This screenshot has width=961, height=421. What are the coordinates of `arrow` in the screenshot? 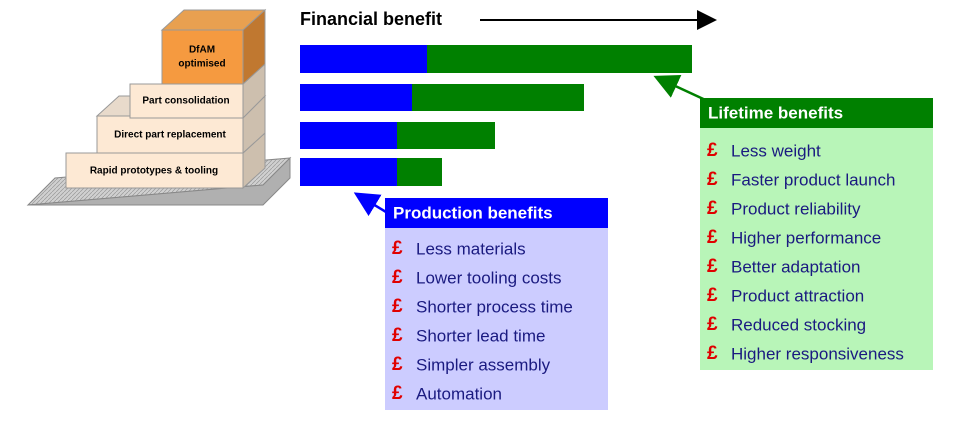 It's located at (370, 204).